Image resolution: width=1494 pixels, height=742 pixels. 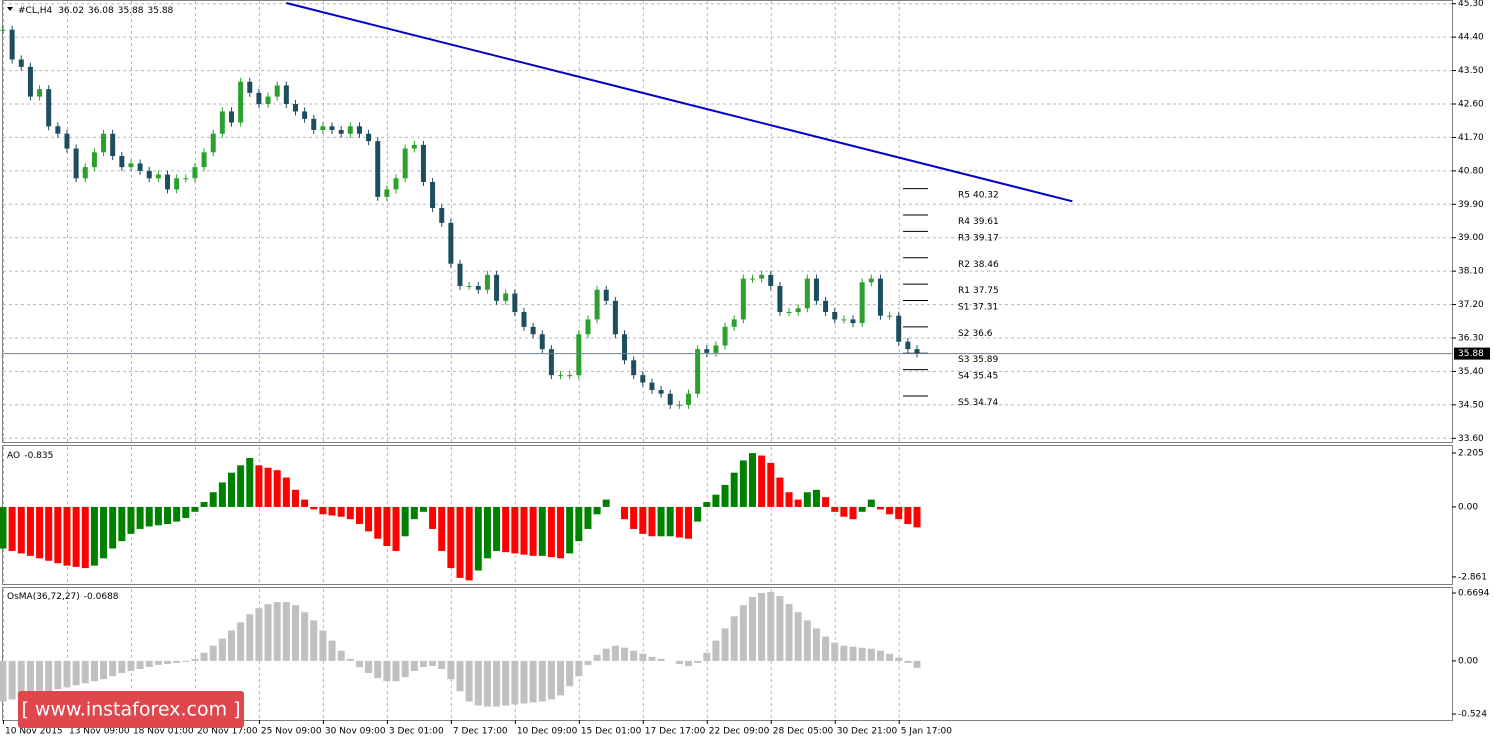 What do you see at coordinates (978, 222) in the screenshot?
I see `pivot-label: R4 39.61` at bounding box center [978, 222].